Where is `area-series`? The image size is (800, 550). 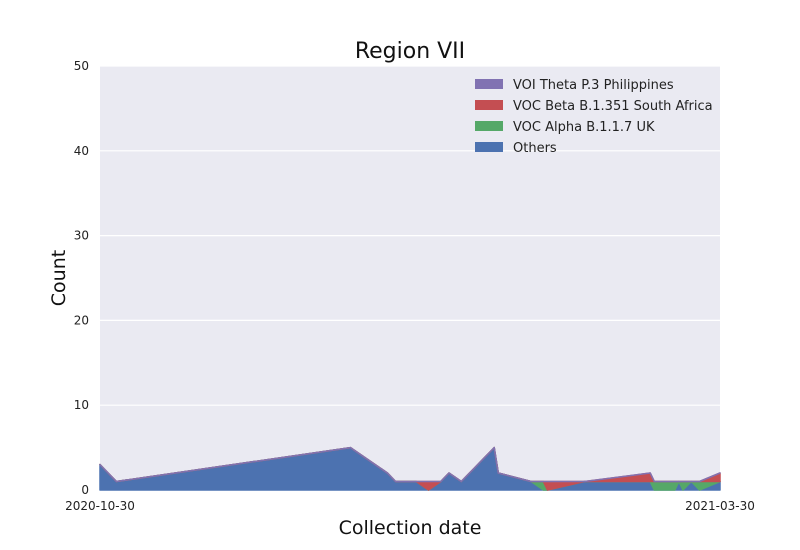 area-series is located at coordinates (410, 468).